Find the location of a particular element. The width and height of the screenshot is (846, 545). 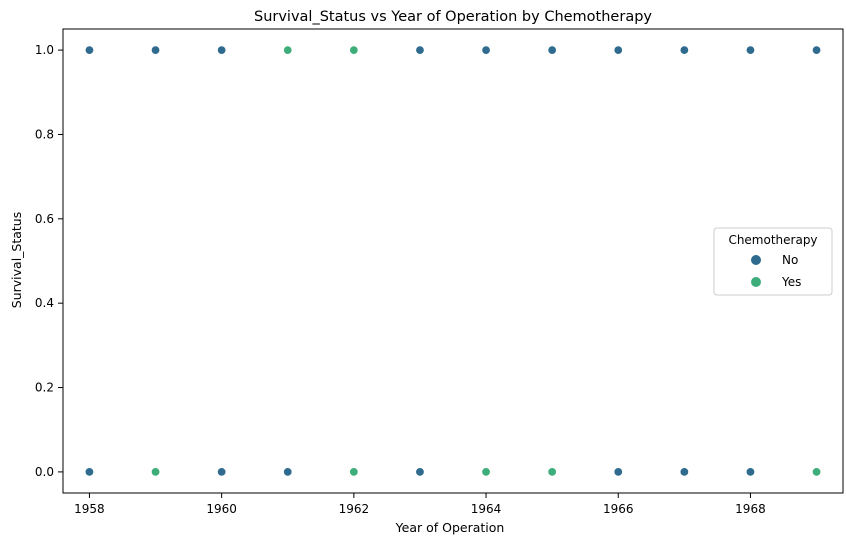

y-tick-label: 0.8 is located at coordinates (44, 134).